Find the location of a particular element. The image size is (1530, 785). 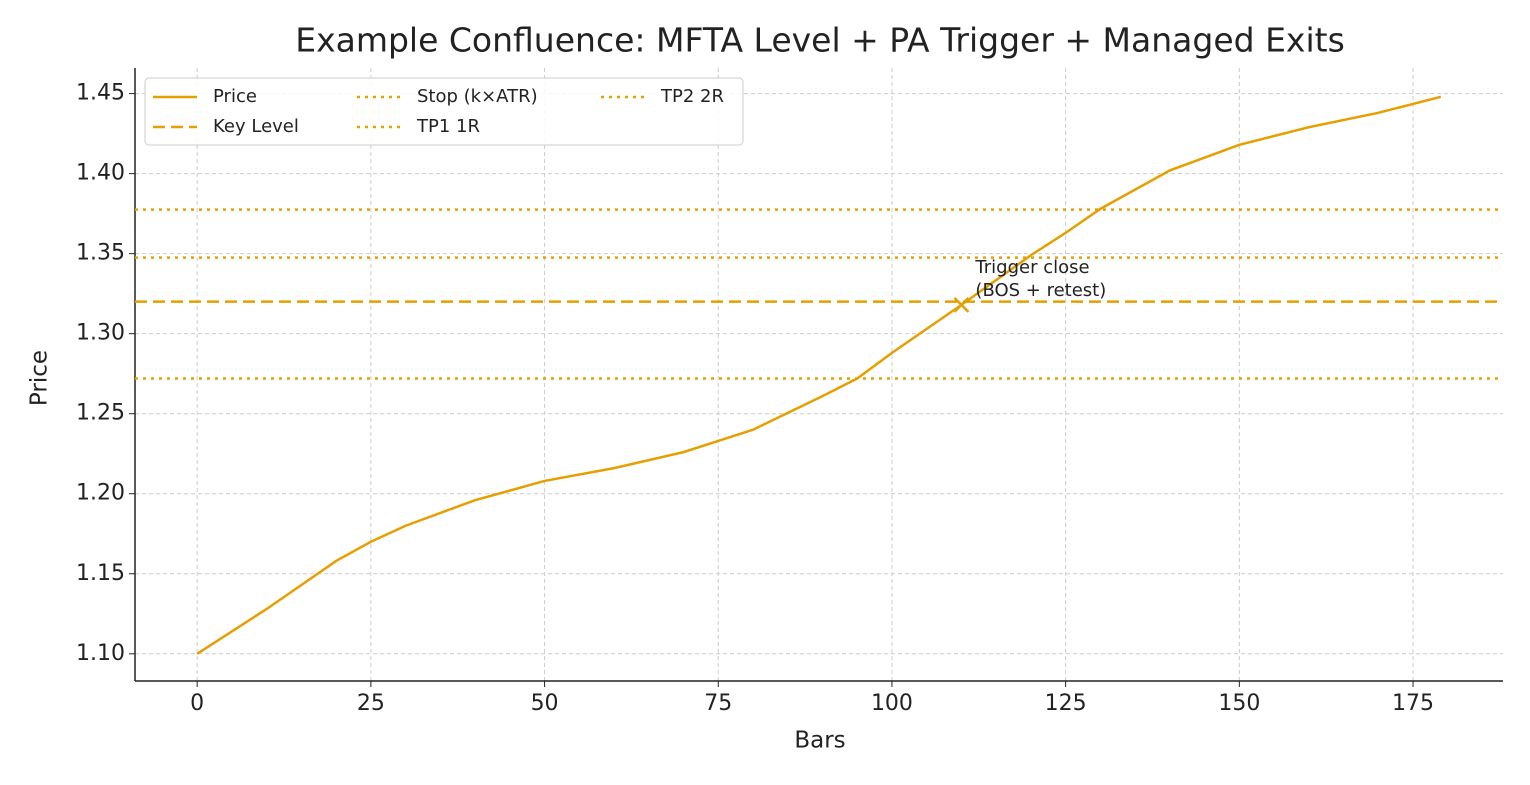

legend-label: Stop (k×ATR) is located at coordinates (477, 96).